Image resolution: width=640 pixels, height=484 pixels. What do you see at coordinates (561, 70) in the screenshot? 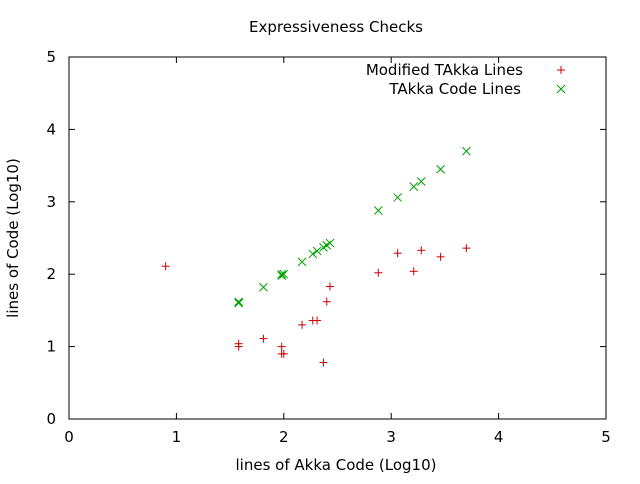
I see `legend-marker-plus` at bounding box center [561, 70].